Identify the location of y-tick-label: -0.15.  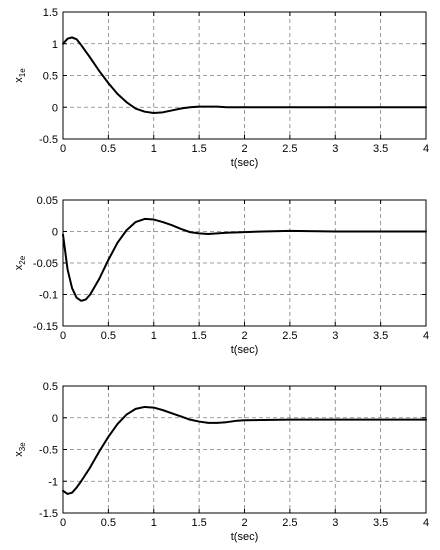
(45, 327).